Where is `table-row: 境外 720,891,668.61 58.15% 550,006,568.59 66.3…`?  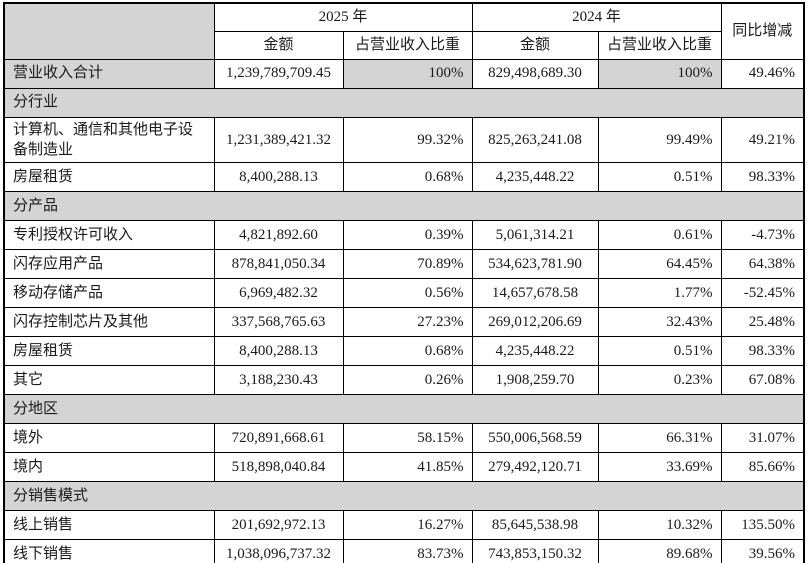 table-row: 境外 720,891,668.61 58.15% 550,006,568.59 66.3… is located at coordinates (404, 438).